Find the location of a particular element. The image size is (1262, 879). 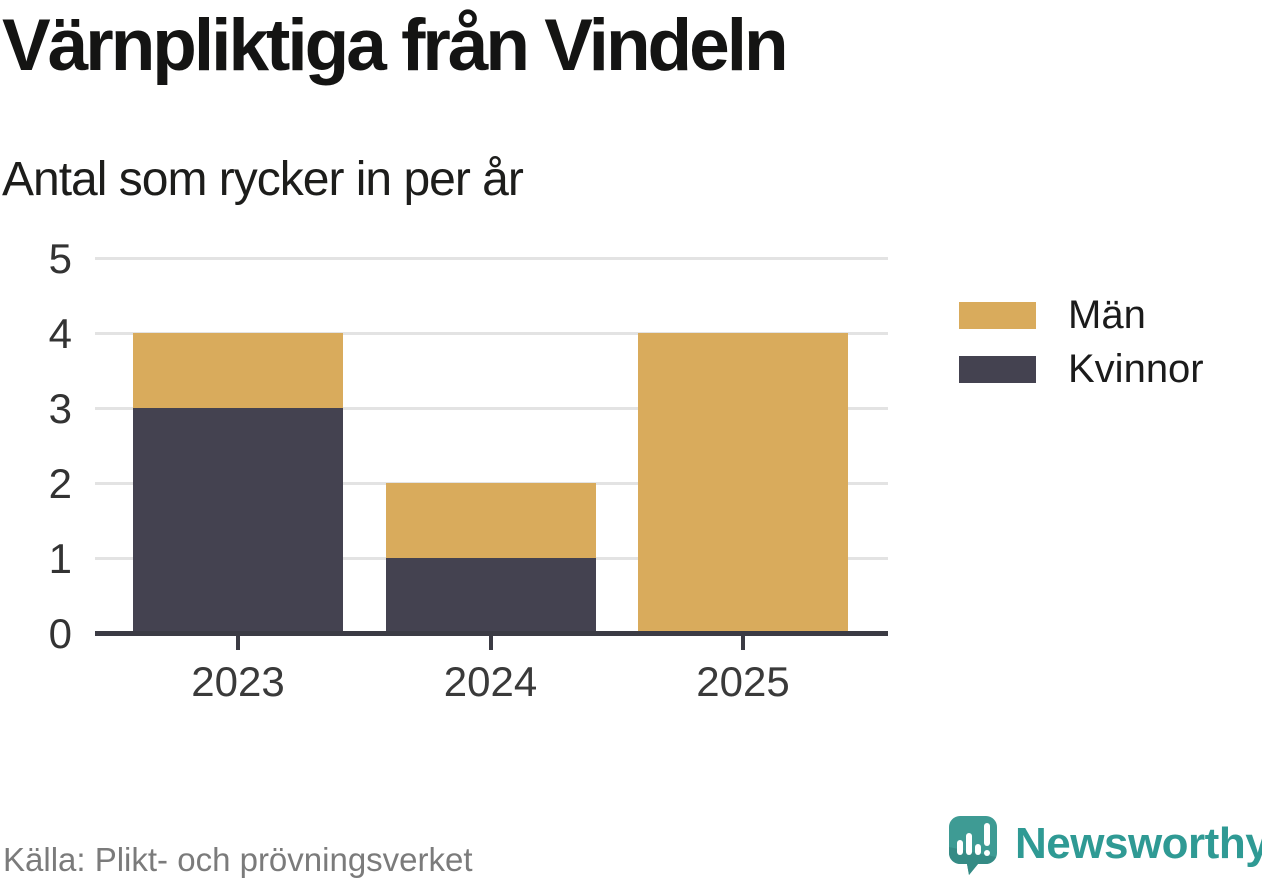

x-axis-tick-label-2025: 2025 is located at coordinates (743, 681).